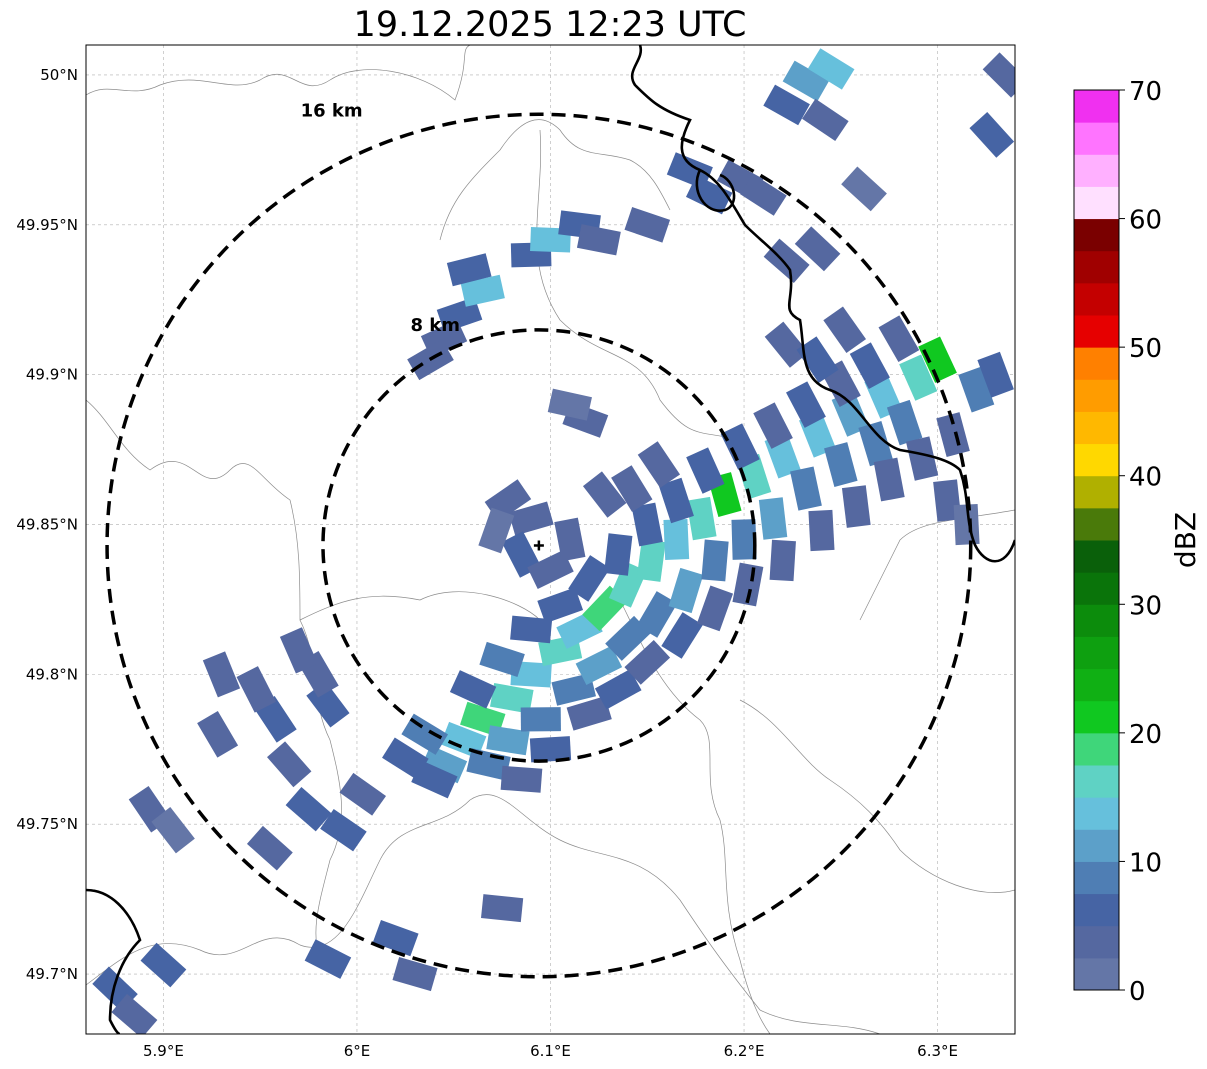 The width and height of the screenshot is (1207, 1069). Describe the element at coordinates (1185, 540) in the screenshot. I see `colorbar-label: dBZ` at that location.